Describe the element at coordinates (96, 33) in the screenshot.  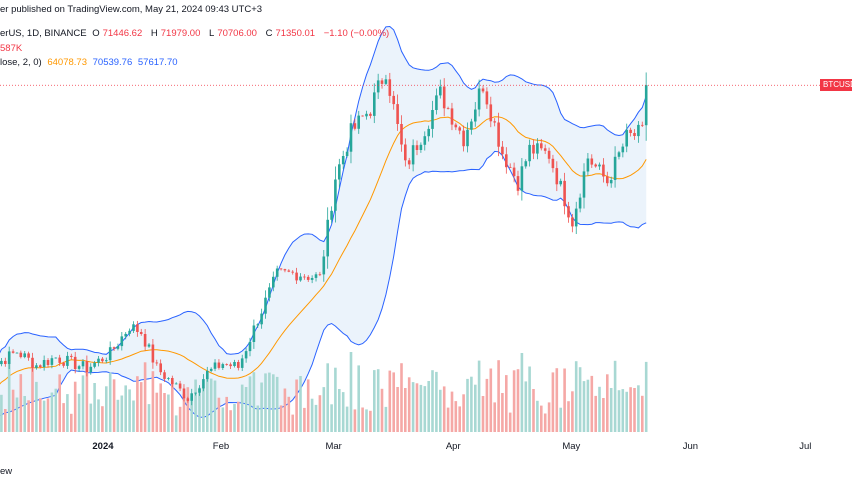
I see `open-label: O` at that location.